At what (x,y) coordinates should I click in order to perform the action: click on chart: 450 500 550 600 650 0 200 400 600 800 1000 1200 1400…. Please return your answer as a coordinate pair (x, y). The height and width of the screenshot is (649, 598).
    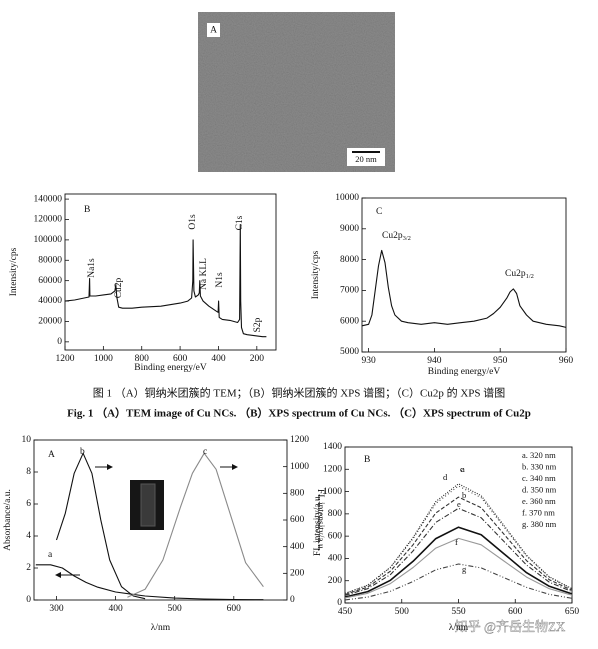
    Looking at the image, I should click on (446, 537).